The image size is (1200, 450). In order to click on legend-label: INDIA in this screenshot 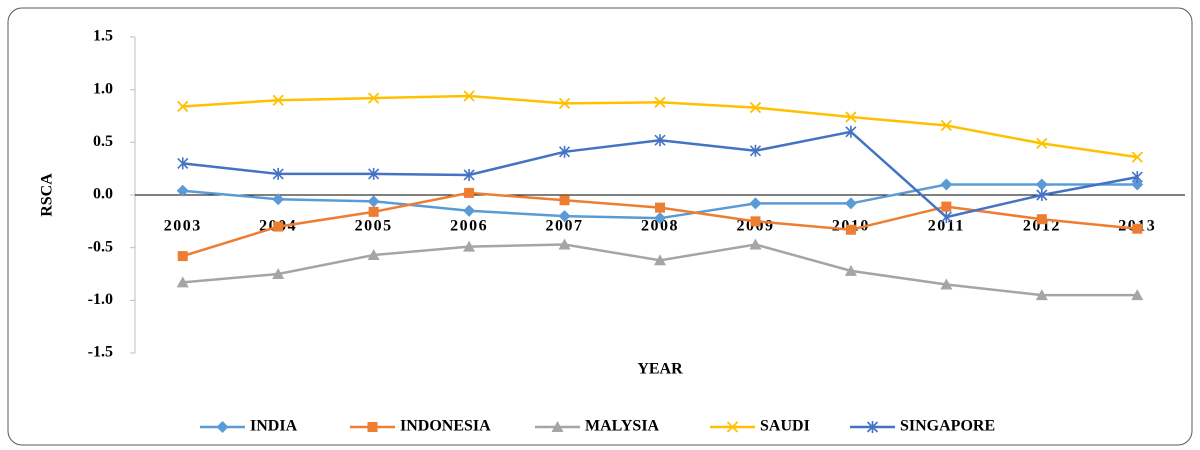, I will do `click(274, 426)`.